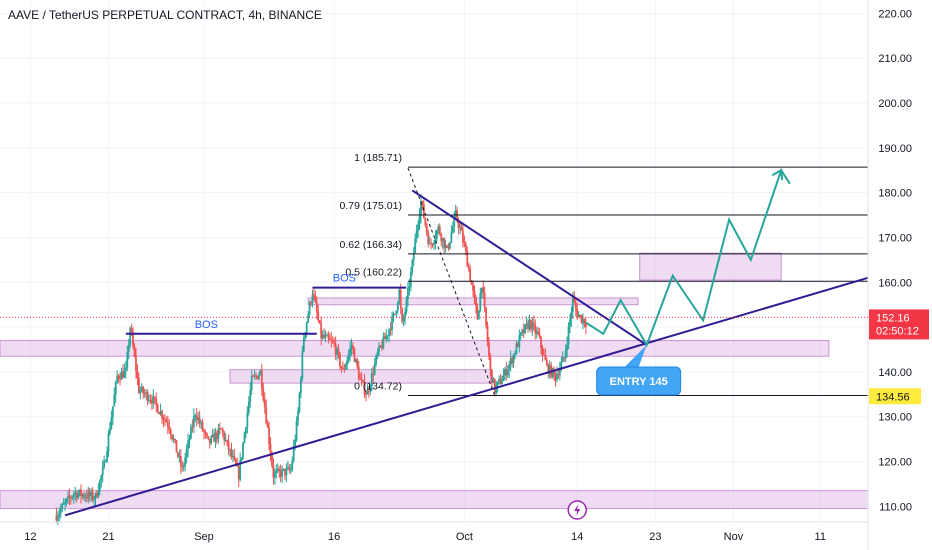 This screenshot has width=932, height=550. I want to click on price-tick-label: 140.00, so click(895, 373).